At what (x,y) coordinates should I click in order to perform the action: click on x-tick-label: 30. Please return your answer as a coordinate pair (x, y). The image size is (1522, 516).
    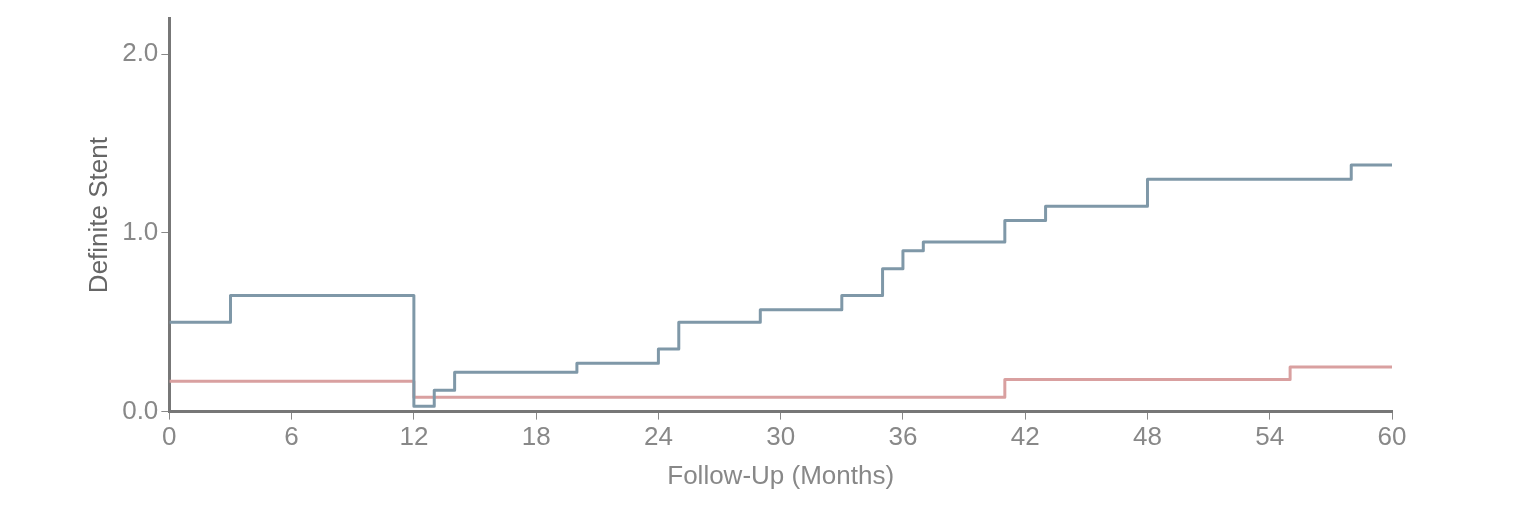
    Looking at the image, I should click on (781, 436).